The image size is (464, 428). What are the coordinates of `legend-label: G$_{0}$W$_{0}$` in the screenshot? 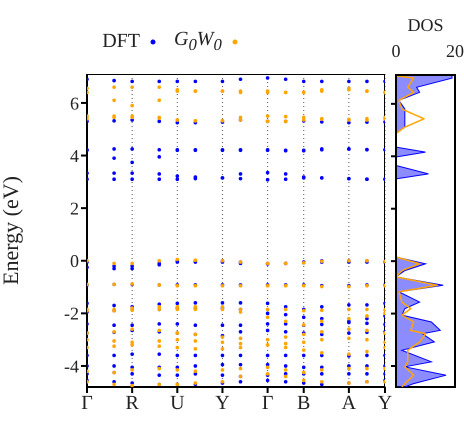 It's located at (198, 41).